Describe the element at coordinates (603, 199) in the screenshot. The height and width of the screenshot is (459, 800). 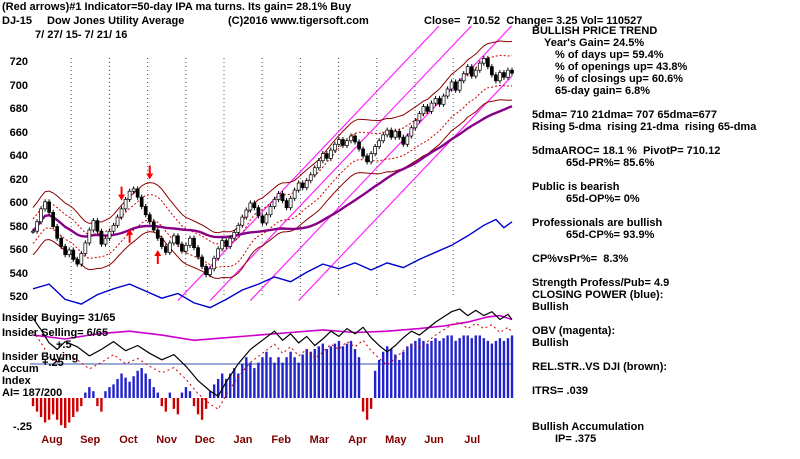
I see `right-panel-line: 65d-OP%= 0%` at that location.